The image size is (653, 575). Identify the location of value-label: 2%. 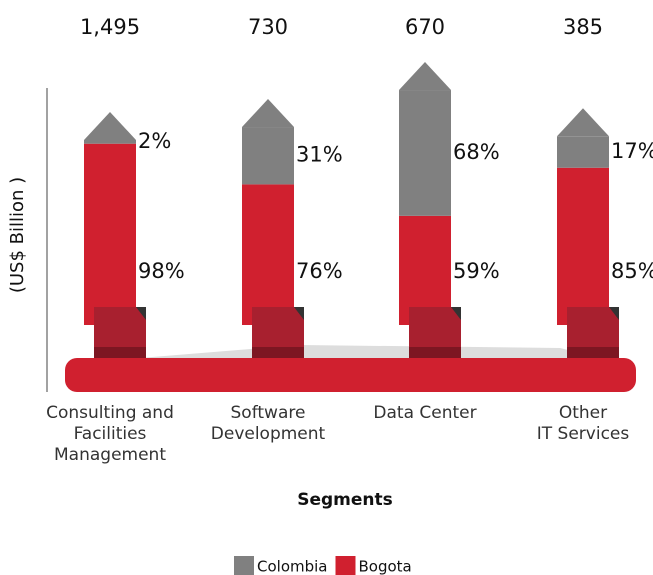
(154, 141).